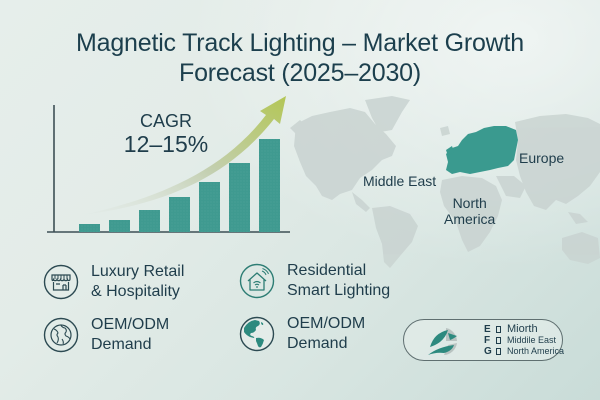 This screenshot has width=600, height=400. Describe the element at coordinates (257, 281) in the screenshot. I see `smart-home-icon` at that location.